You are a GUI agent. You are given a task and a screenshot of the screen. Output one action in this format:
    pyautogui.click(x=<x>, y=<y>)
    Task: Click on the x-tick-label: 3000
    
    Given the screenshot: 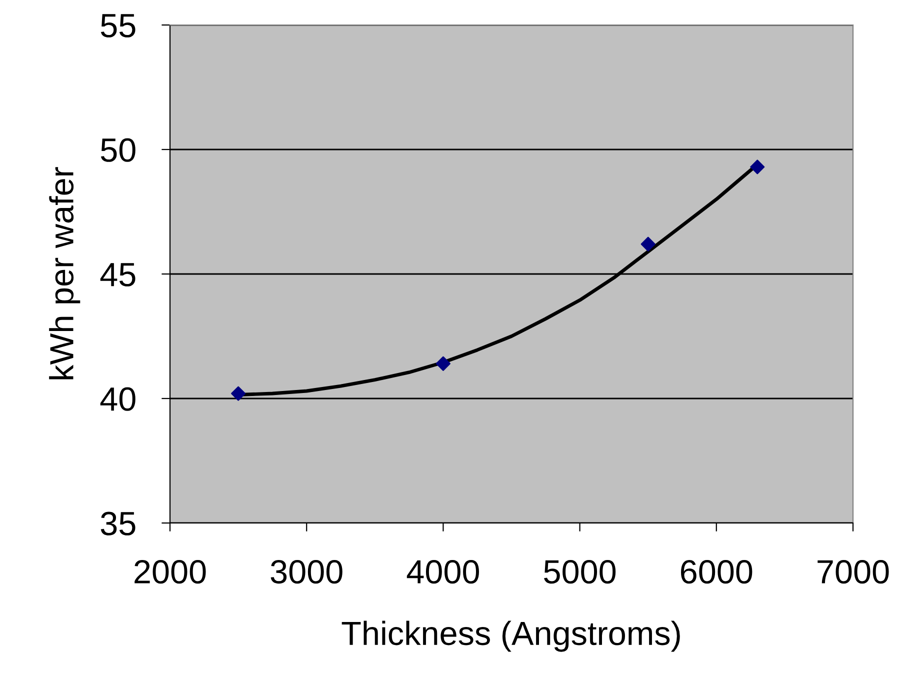 What is the action you would take?
    pyautogui.click(x=306, y=572)
    